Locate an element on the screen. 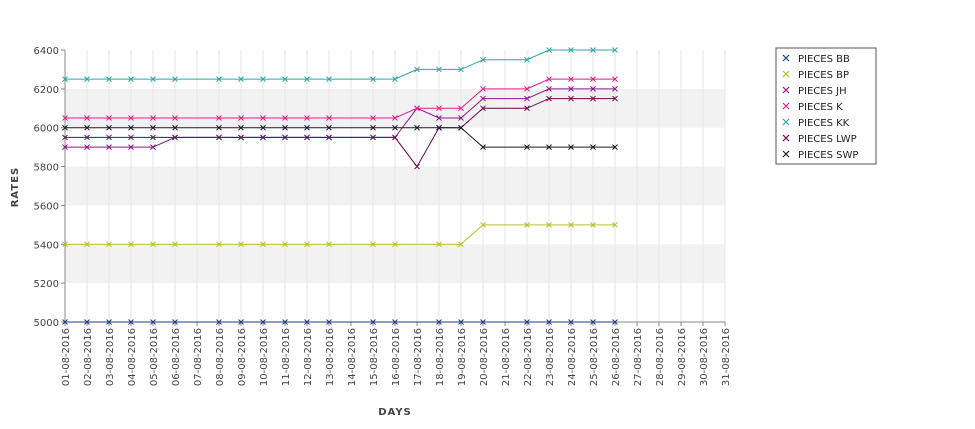  legend-label: PIECES BP is located at coordinates (823, 75).